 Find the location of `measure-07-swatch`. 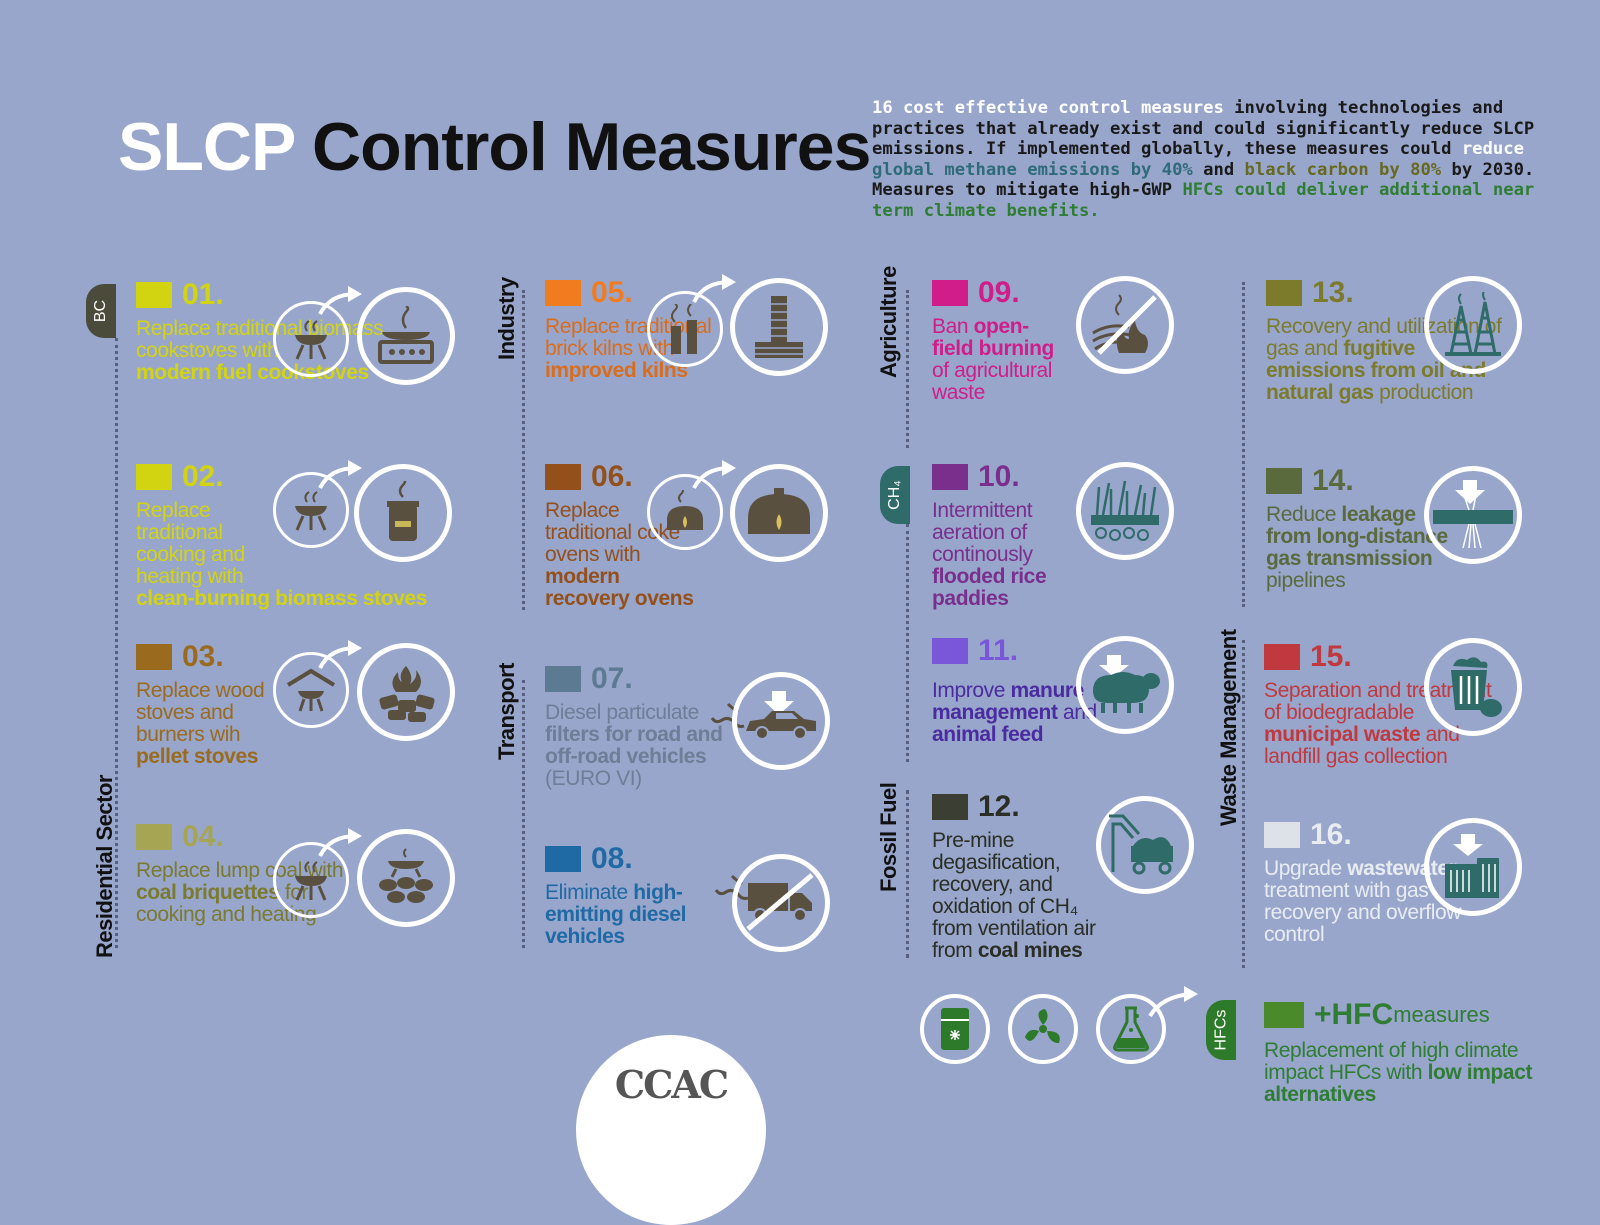

measure-07-swatch is located at coordinates (563, 679).